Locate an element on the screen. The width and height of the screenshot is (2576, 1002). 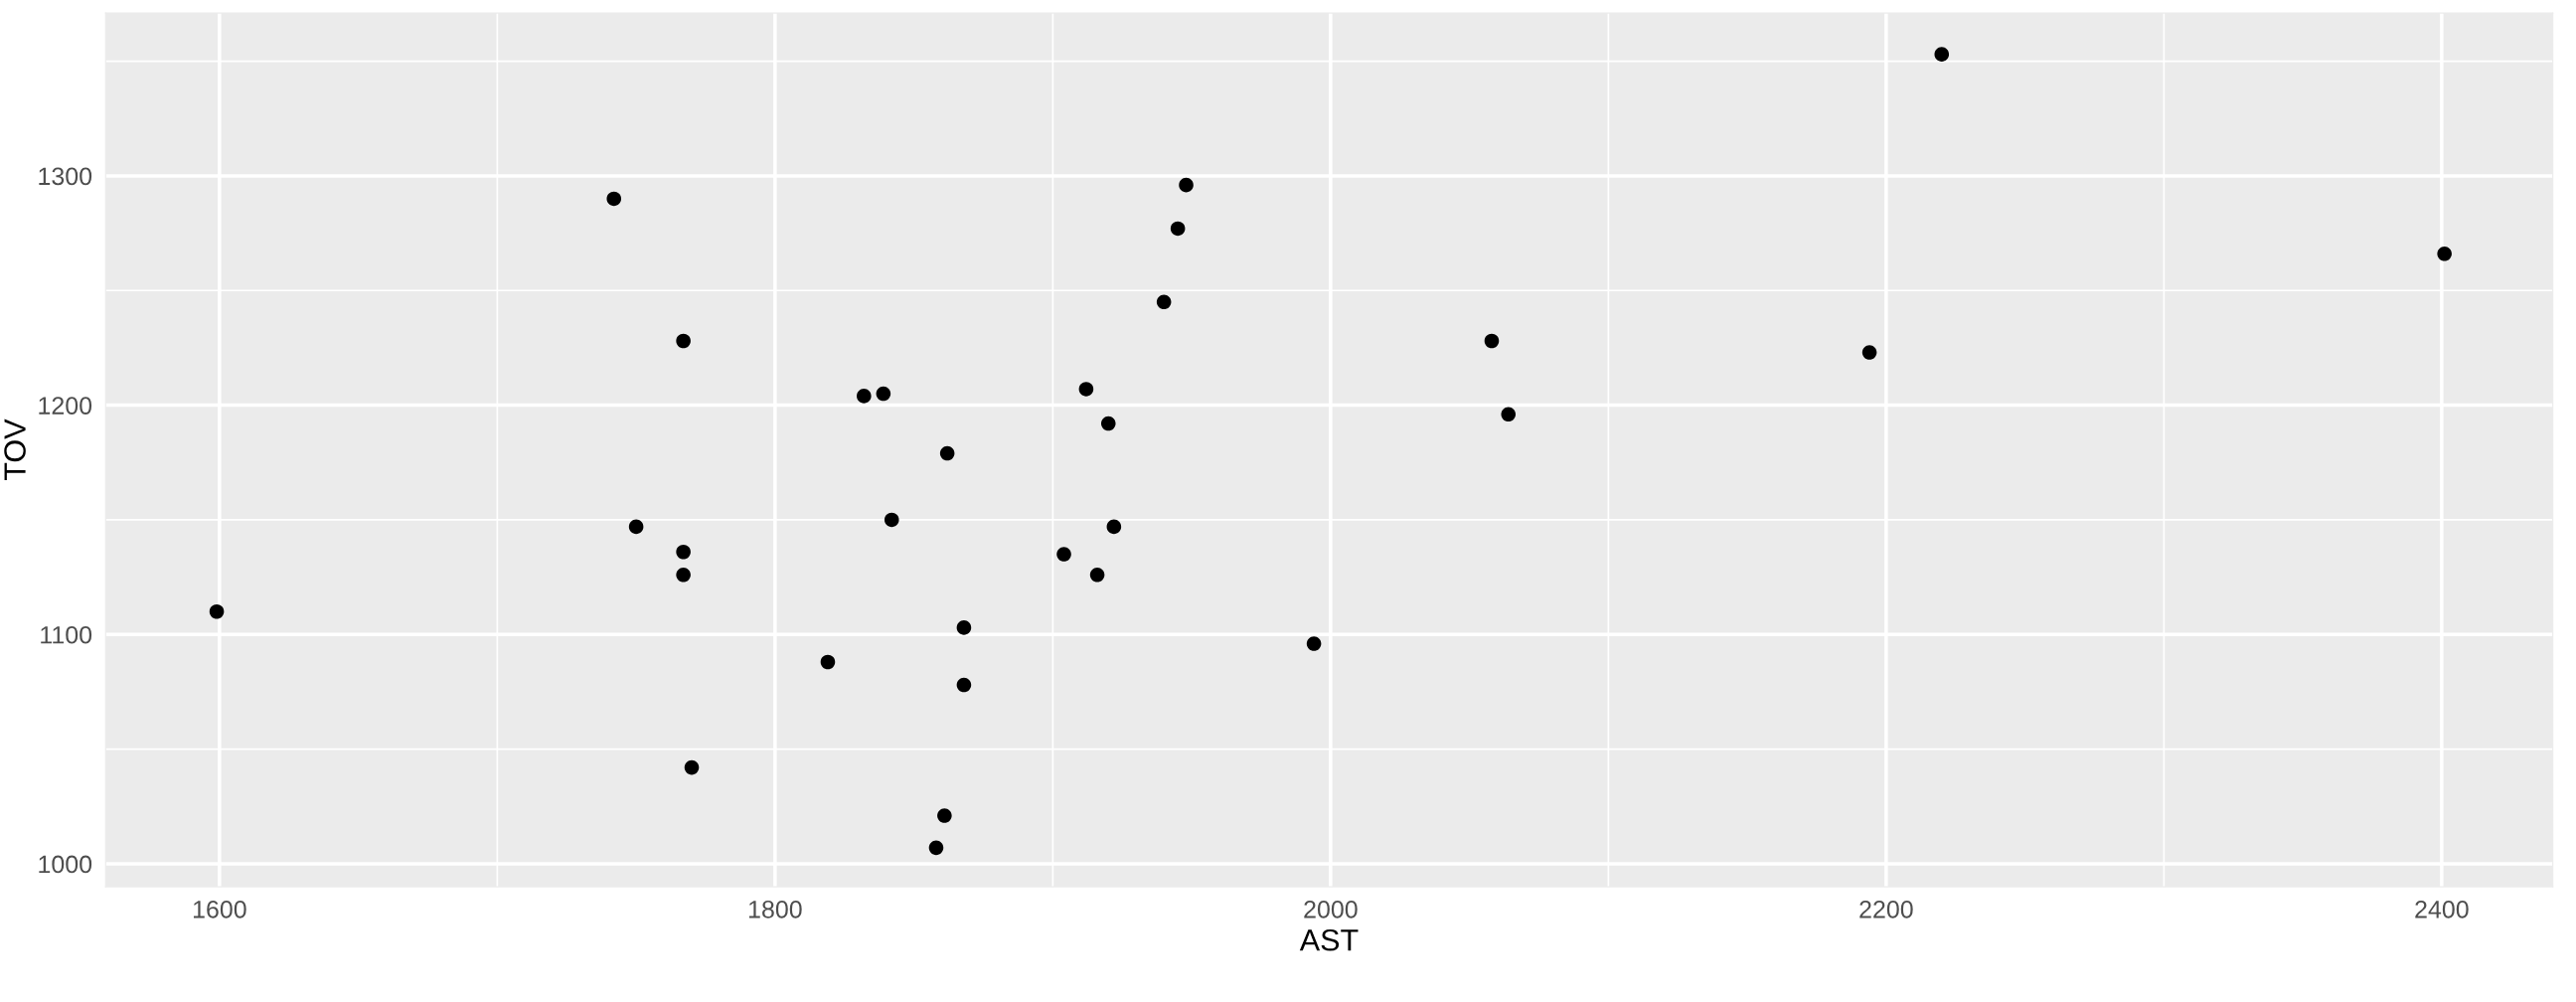
y-tick-label: 1000 is located at coordinates (65, 864).